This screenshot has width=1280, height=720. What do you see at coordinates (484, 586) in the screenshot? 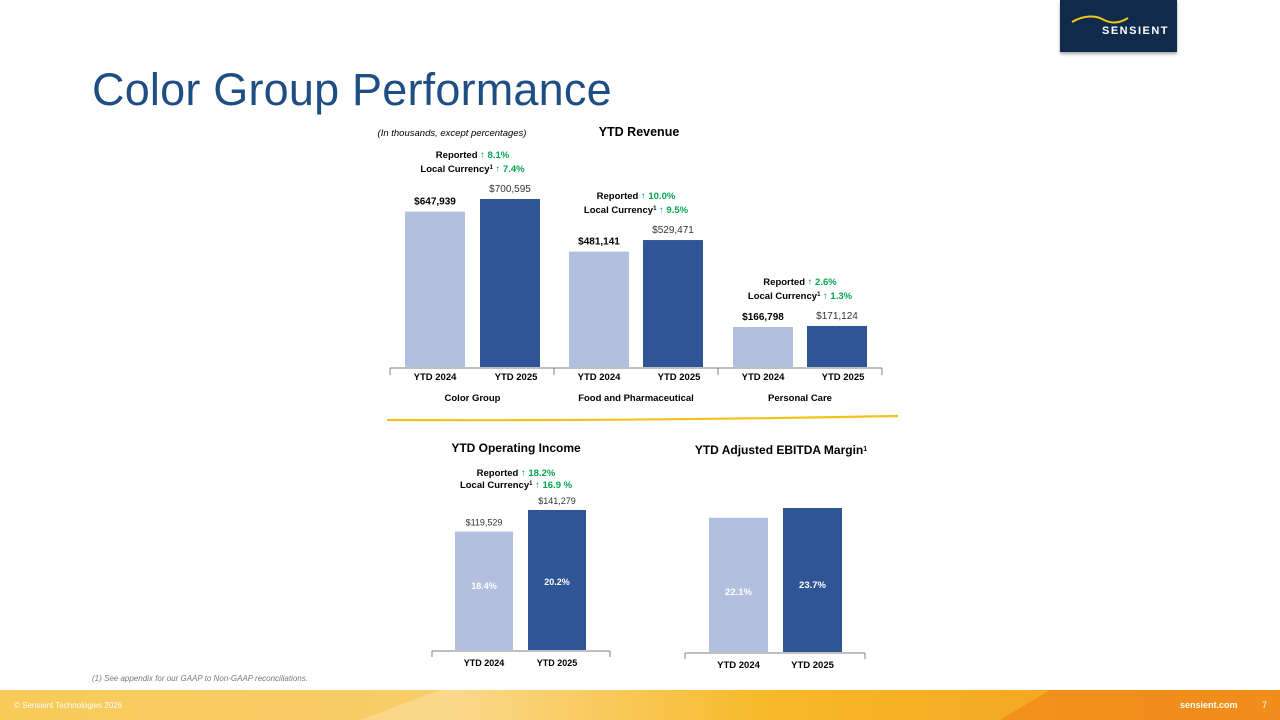
I see `inner-label: 18.4%` at bounding box center [484, 586].